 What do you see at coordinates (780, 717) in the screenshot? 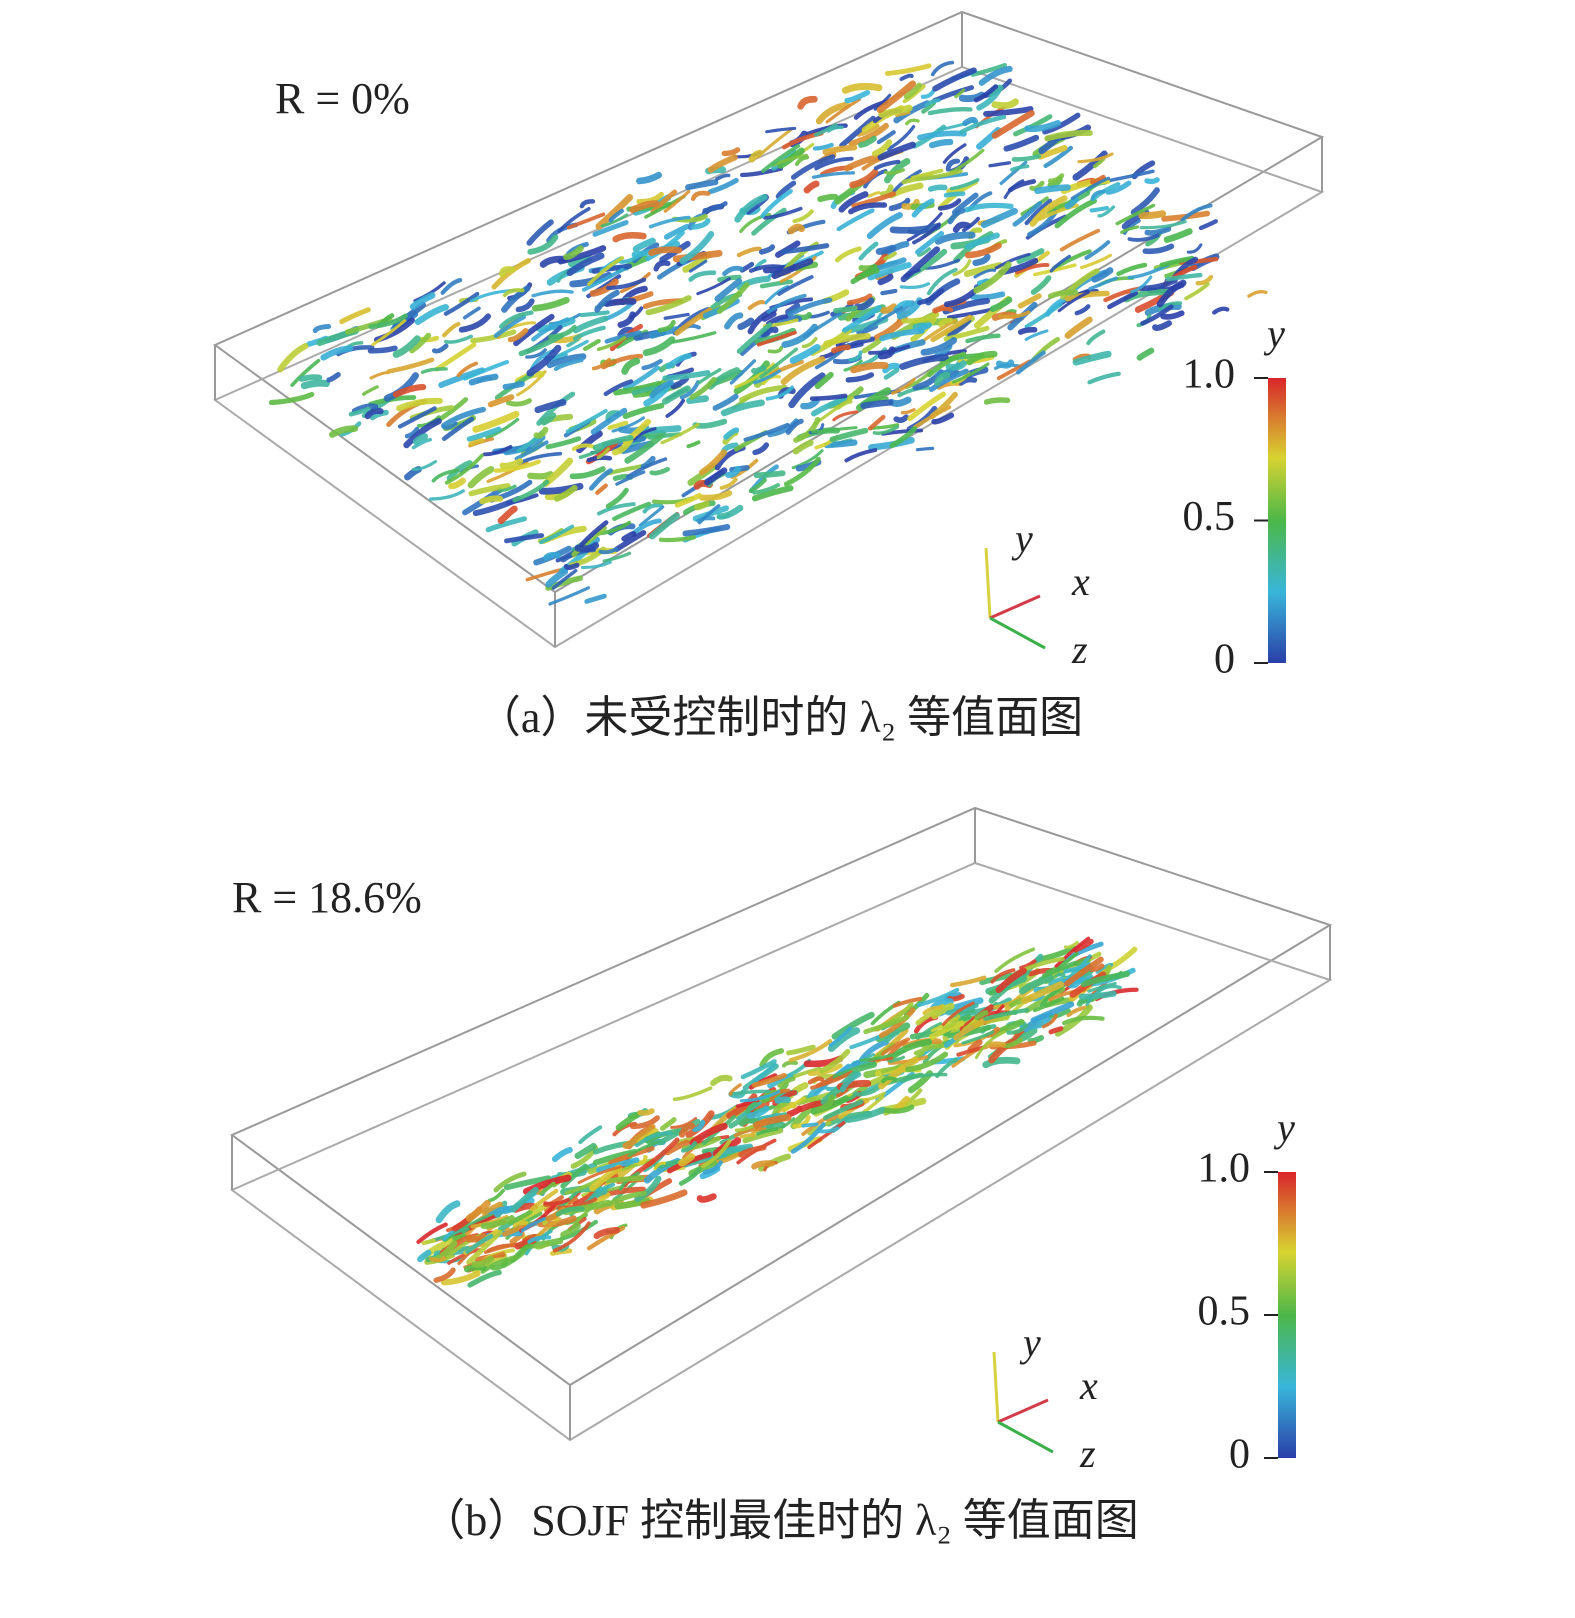
I see `caption: （a）未受控制时的 λ₂ 等值面图` at bounding box center [780, 717].